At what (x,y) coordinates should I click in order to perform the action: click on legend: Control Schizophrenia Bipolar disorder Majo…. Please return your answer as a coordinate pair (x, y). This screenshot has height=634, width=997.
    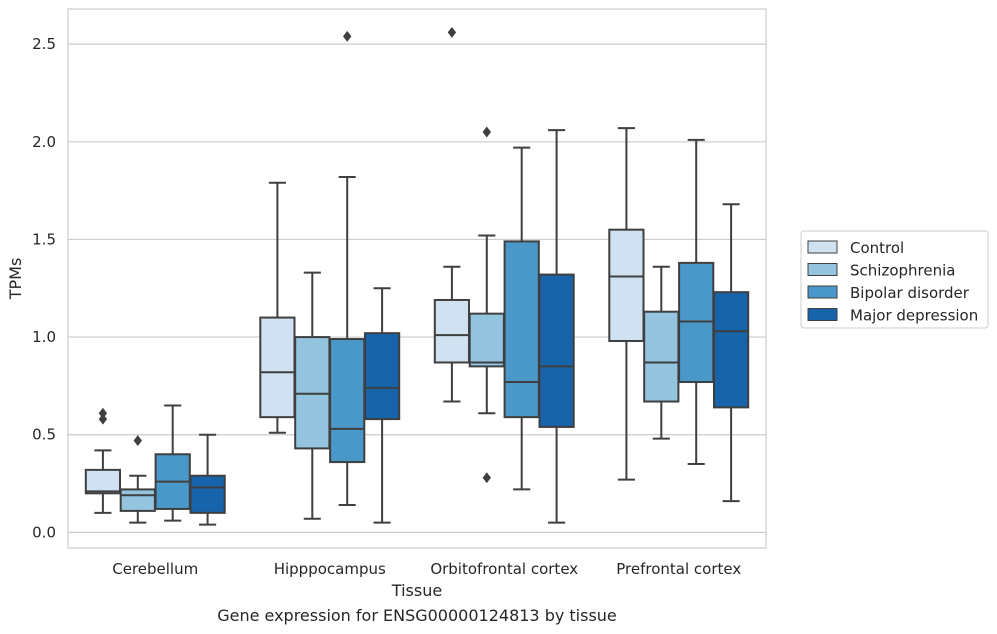
    Looking at the image, I should click on (894, 279).